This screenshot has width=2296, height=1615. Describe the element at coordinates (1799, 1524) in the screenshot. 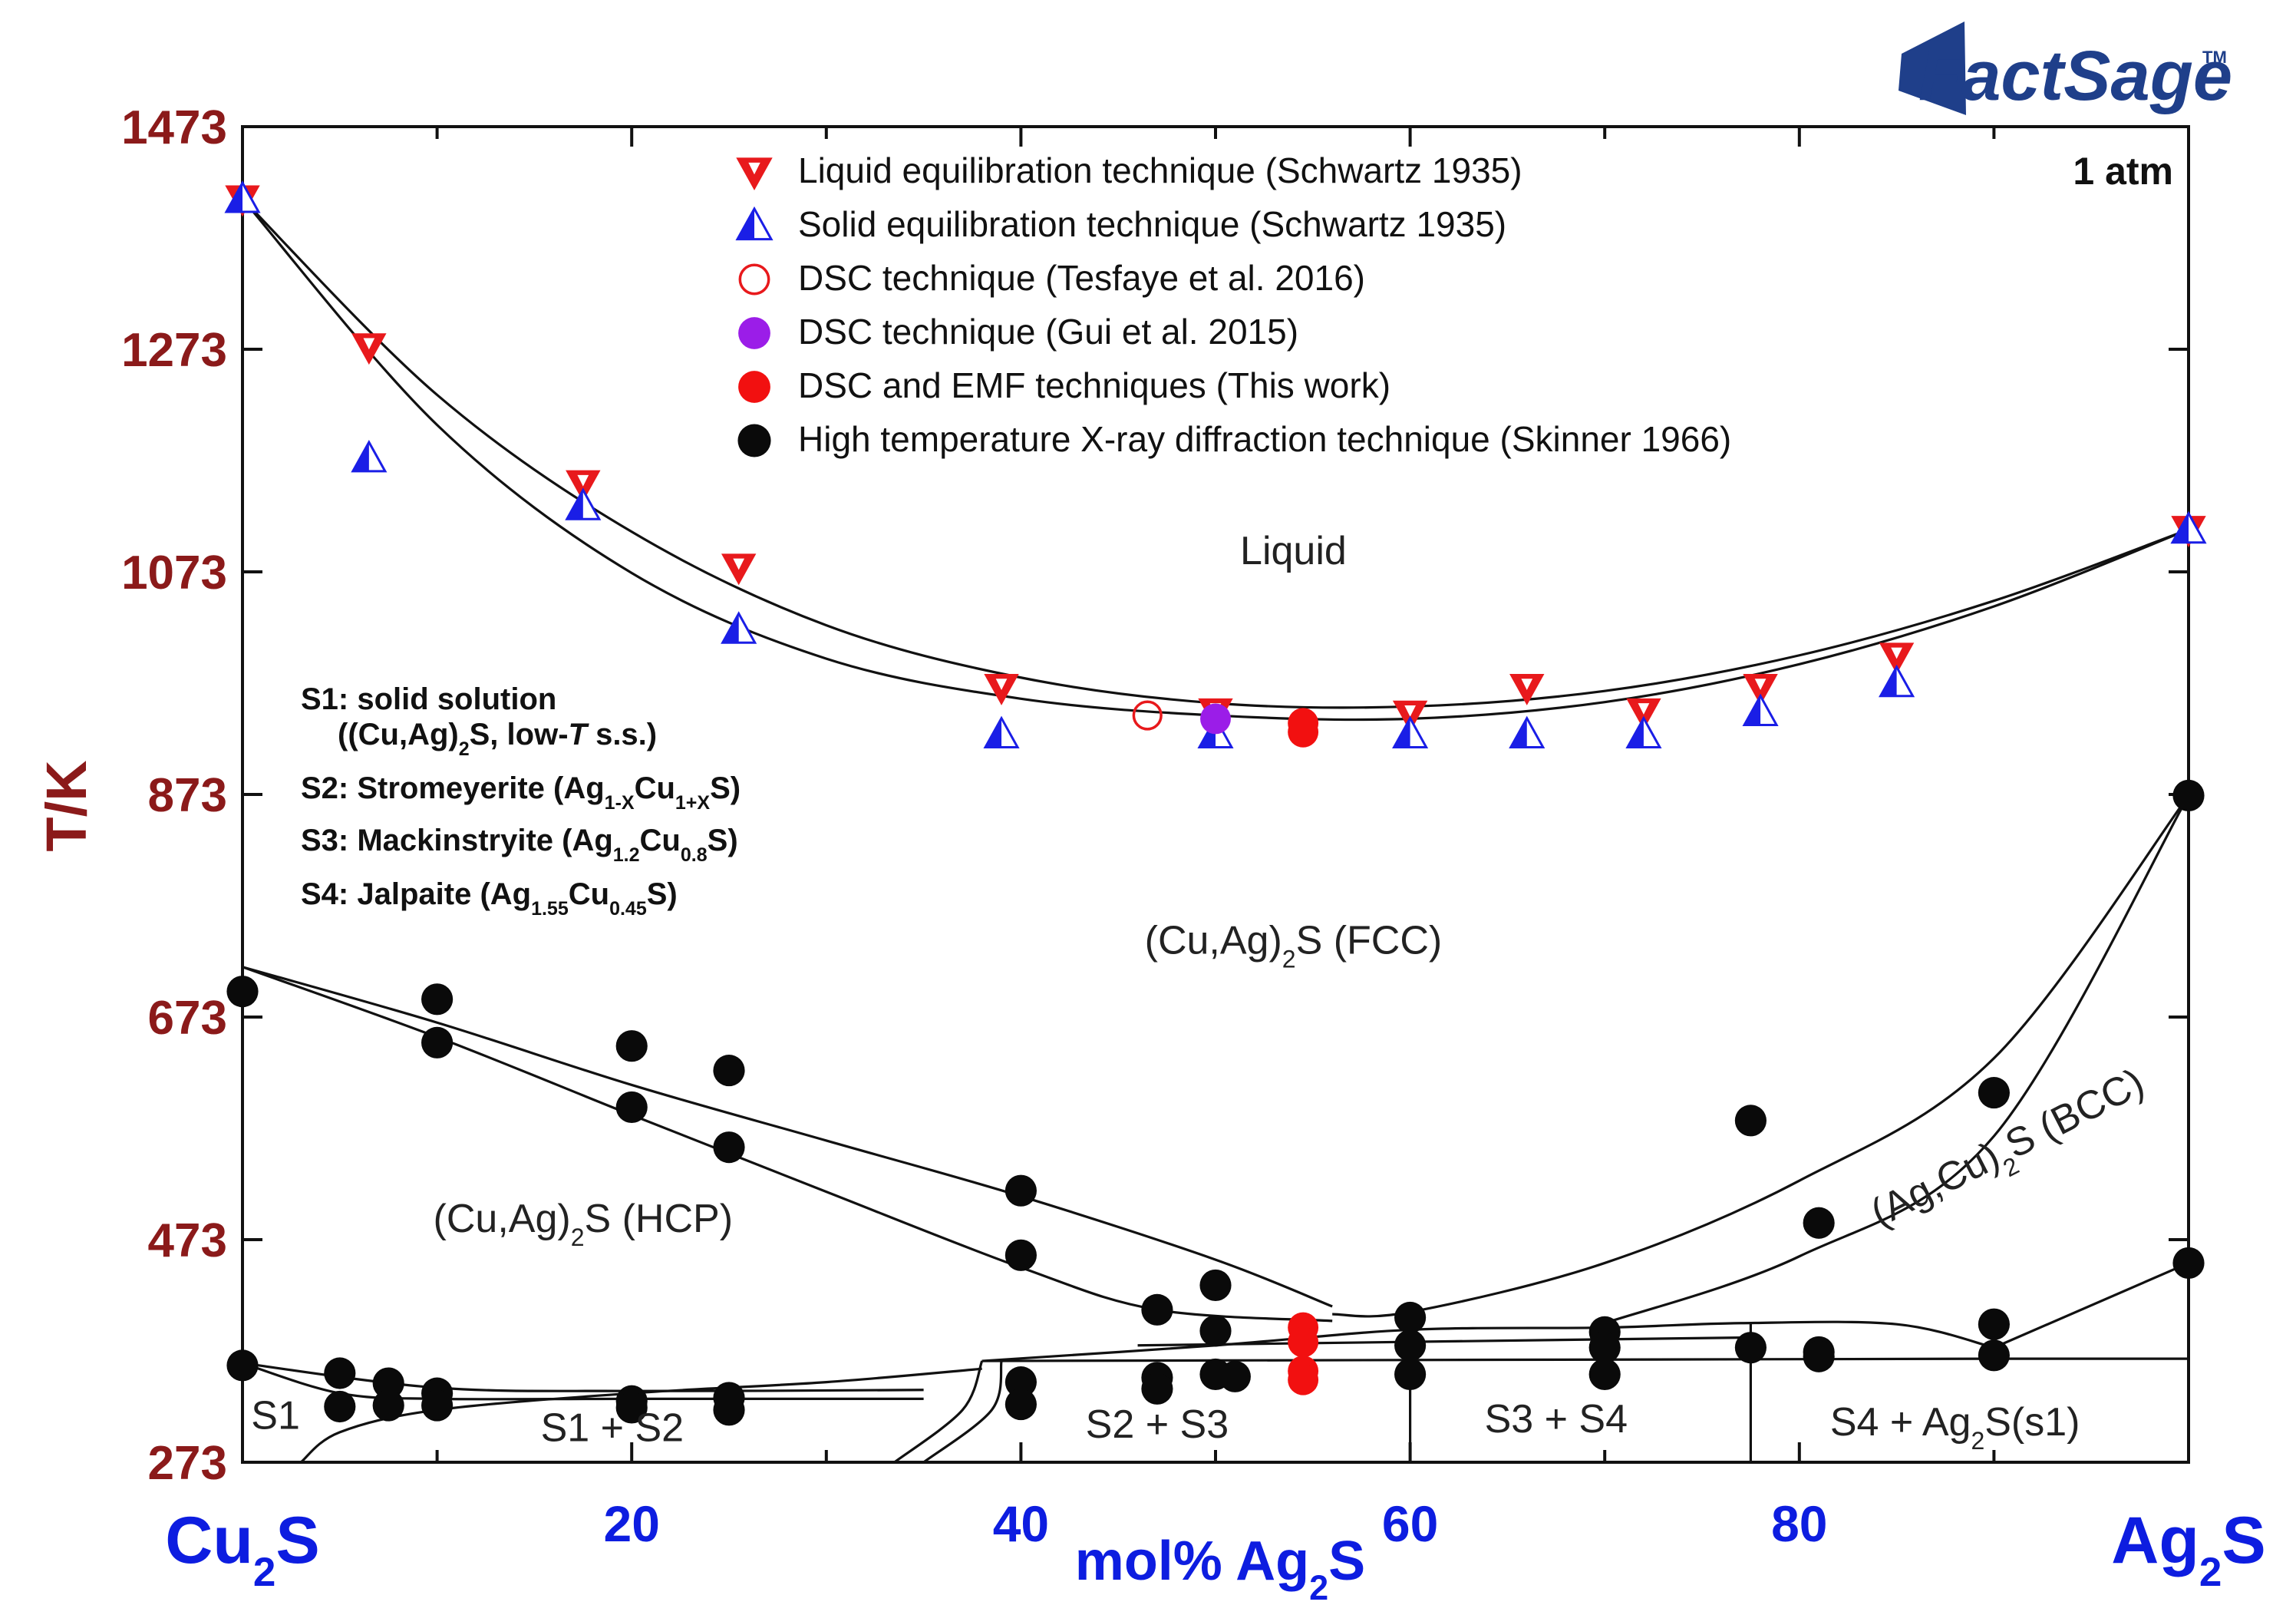

I see `x-tick-label: 80` at that location.